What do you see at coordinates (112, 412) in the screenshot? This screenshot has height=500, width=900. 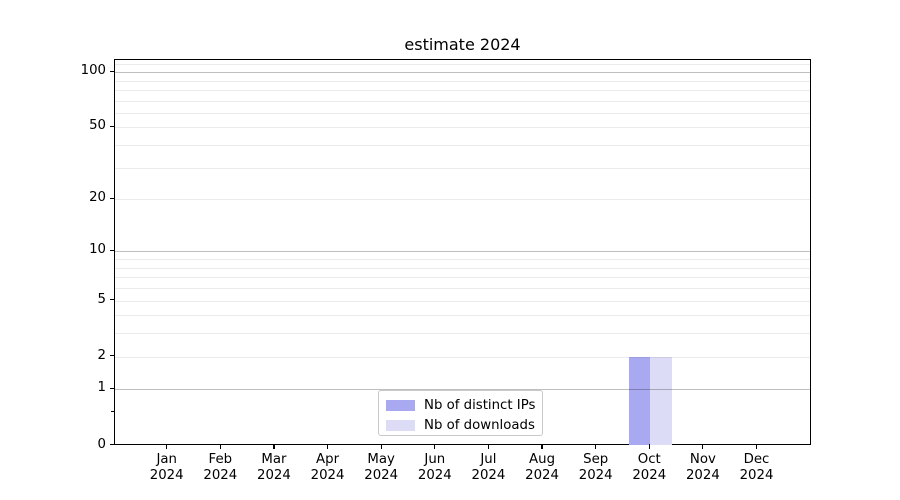 I see `y-minor-tick-mark` at bounding box center [112, 412].